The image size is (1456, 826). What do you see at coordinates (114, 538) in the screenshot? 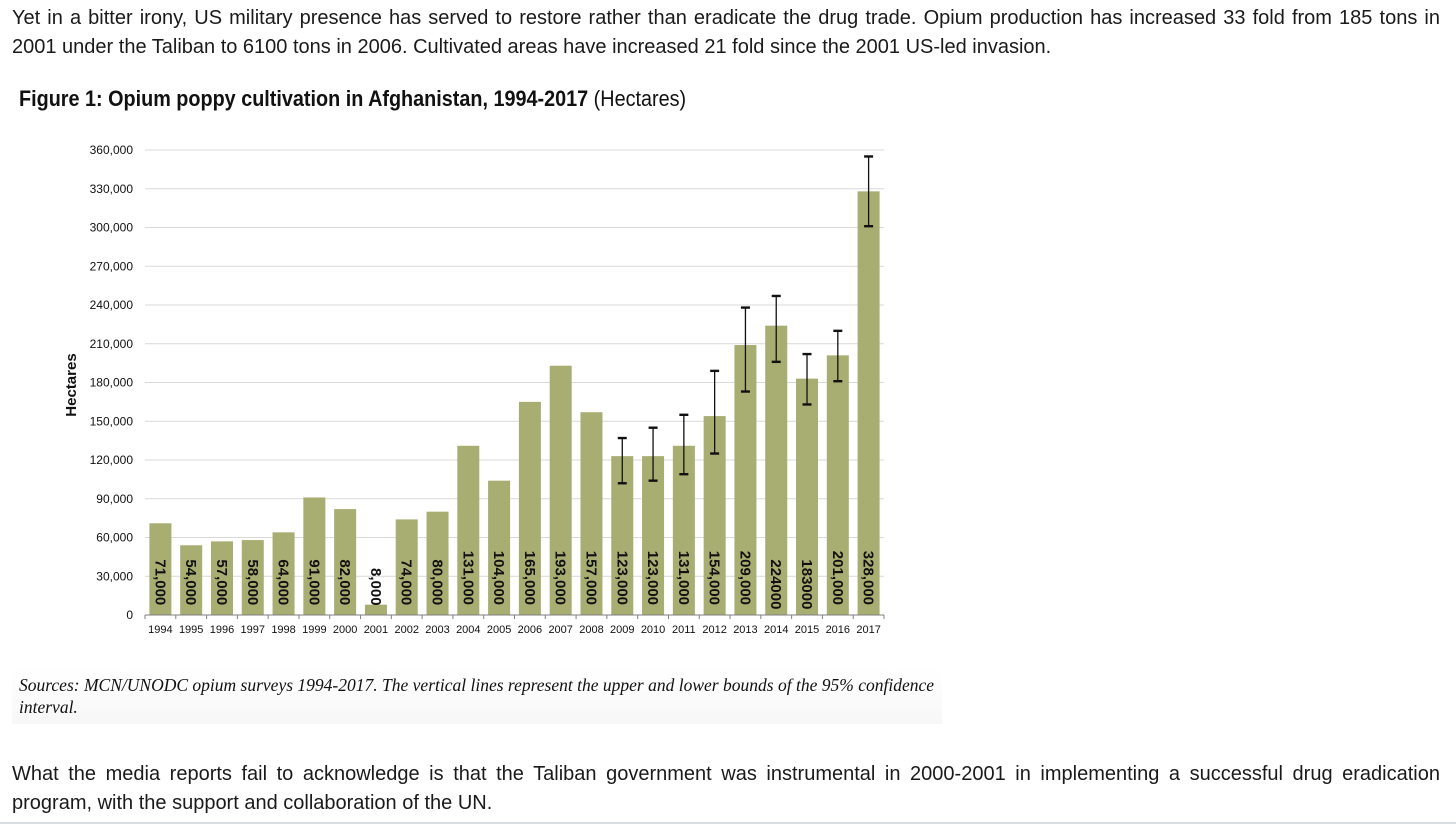
I see `y-tick-label: 60,000` at bounding box center [114, 538].